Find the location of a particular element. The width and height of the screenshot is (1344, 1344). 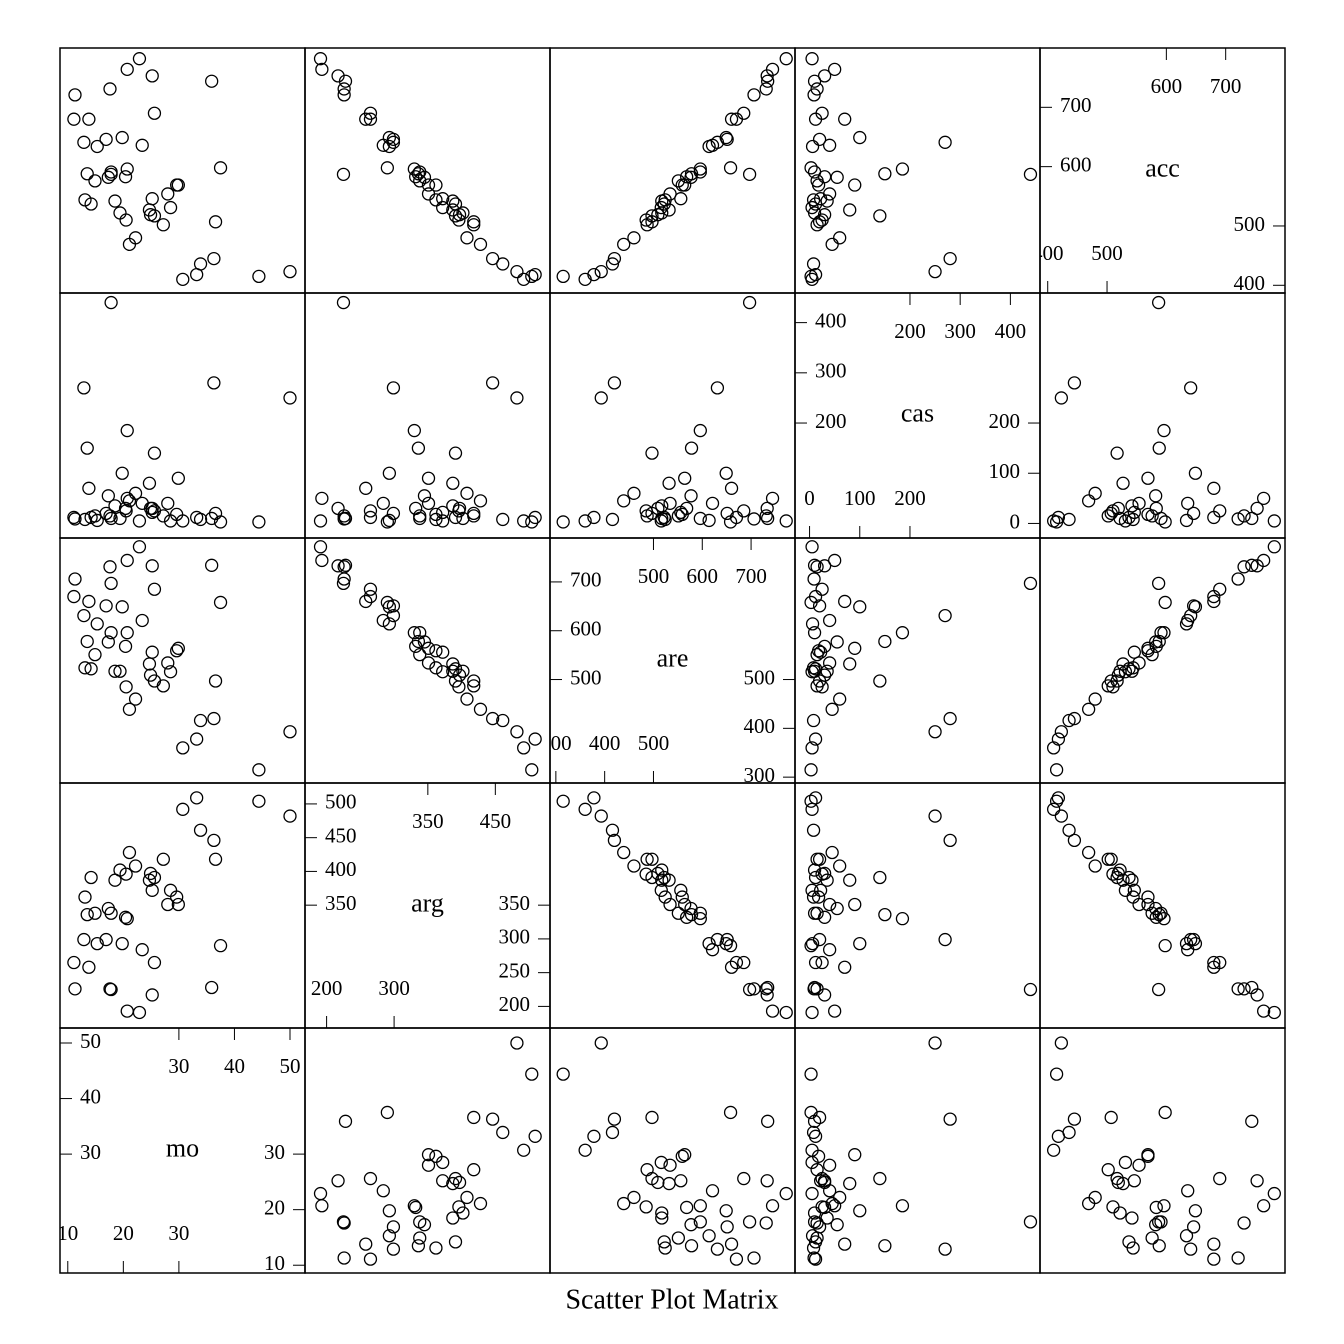

panel: cas 200 300 400 0 100 200 200 300 400 0 100 200 is located at coordinates (917, 415).